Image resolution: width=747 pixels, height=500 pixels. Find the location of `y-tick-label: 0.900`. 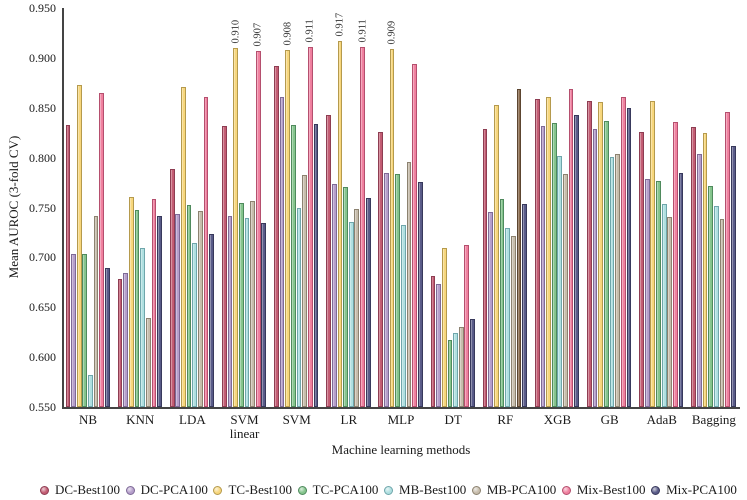

y-tick-label: 0.900 is located at coordinates (42, 57).